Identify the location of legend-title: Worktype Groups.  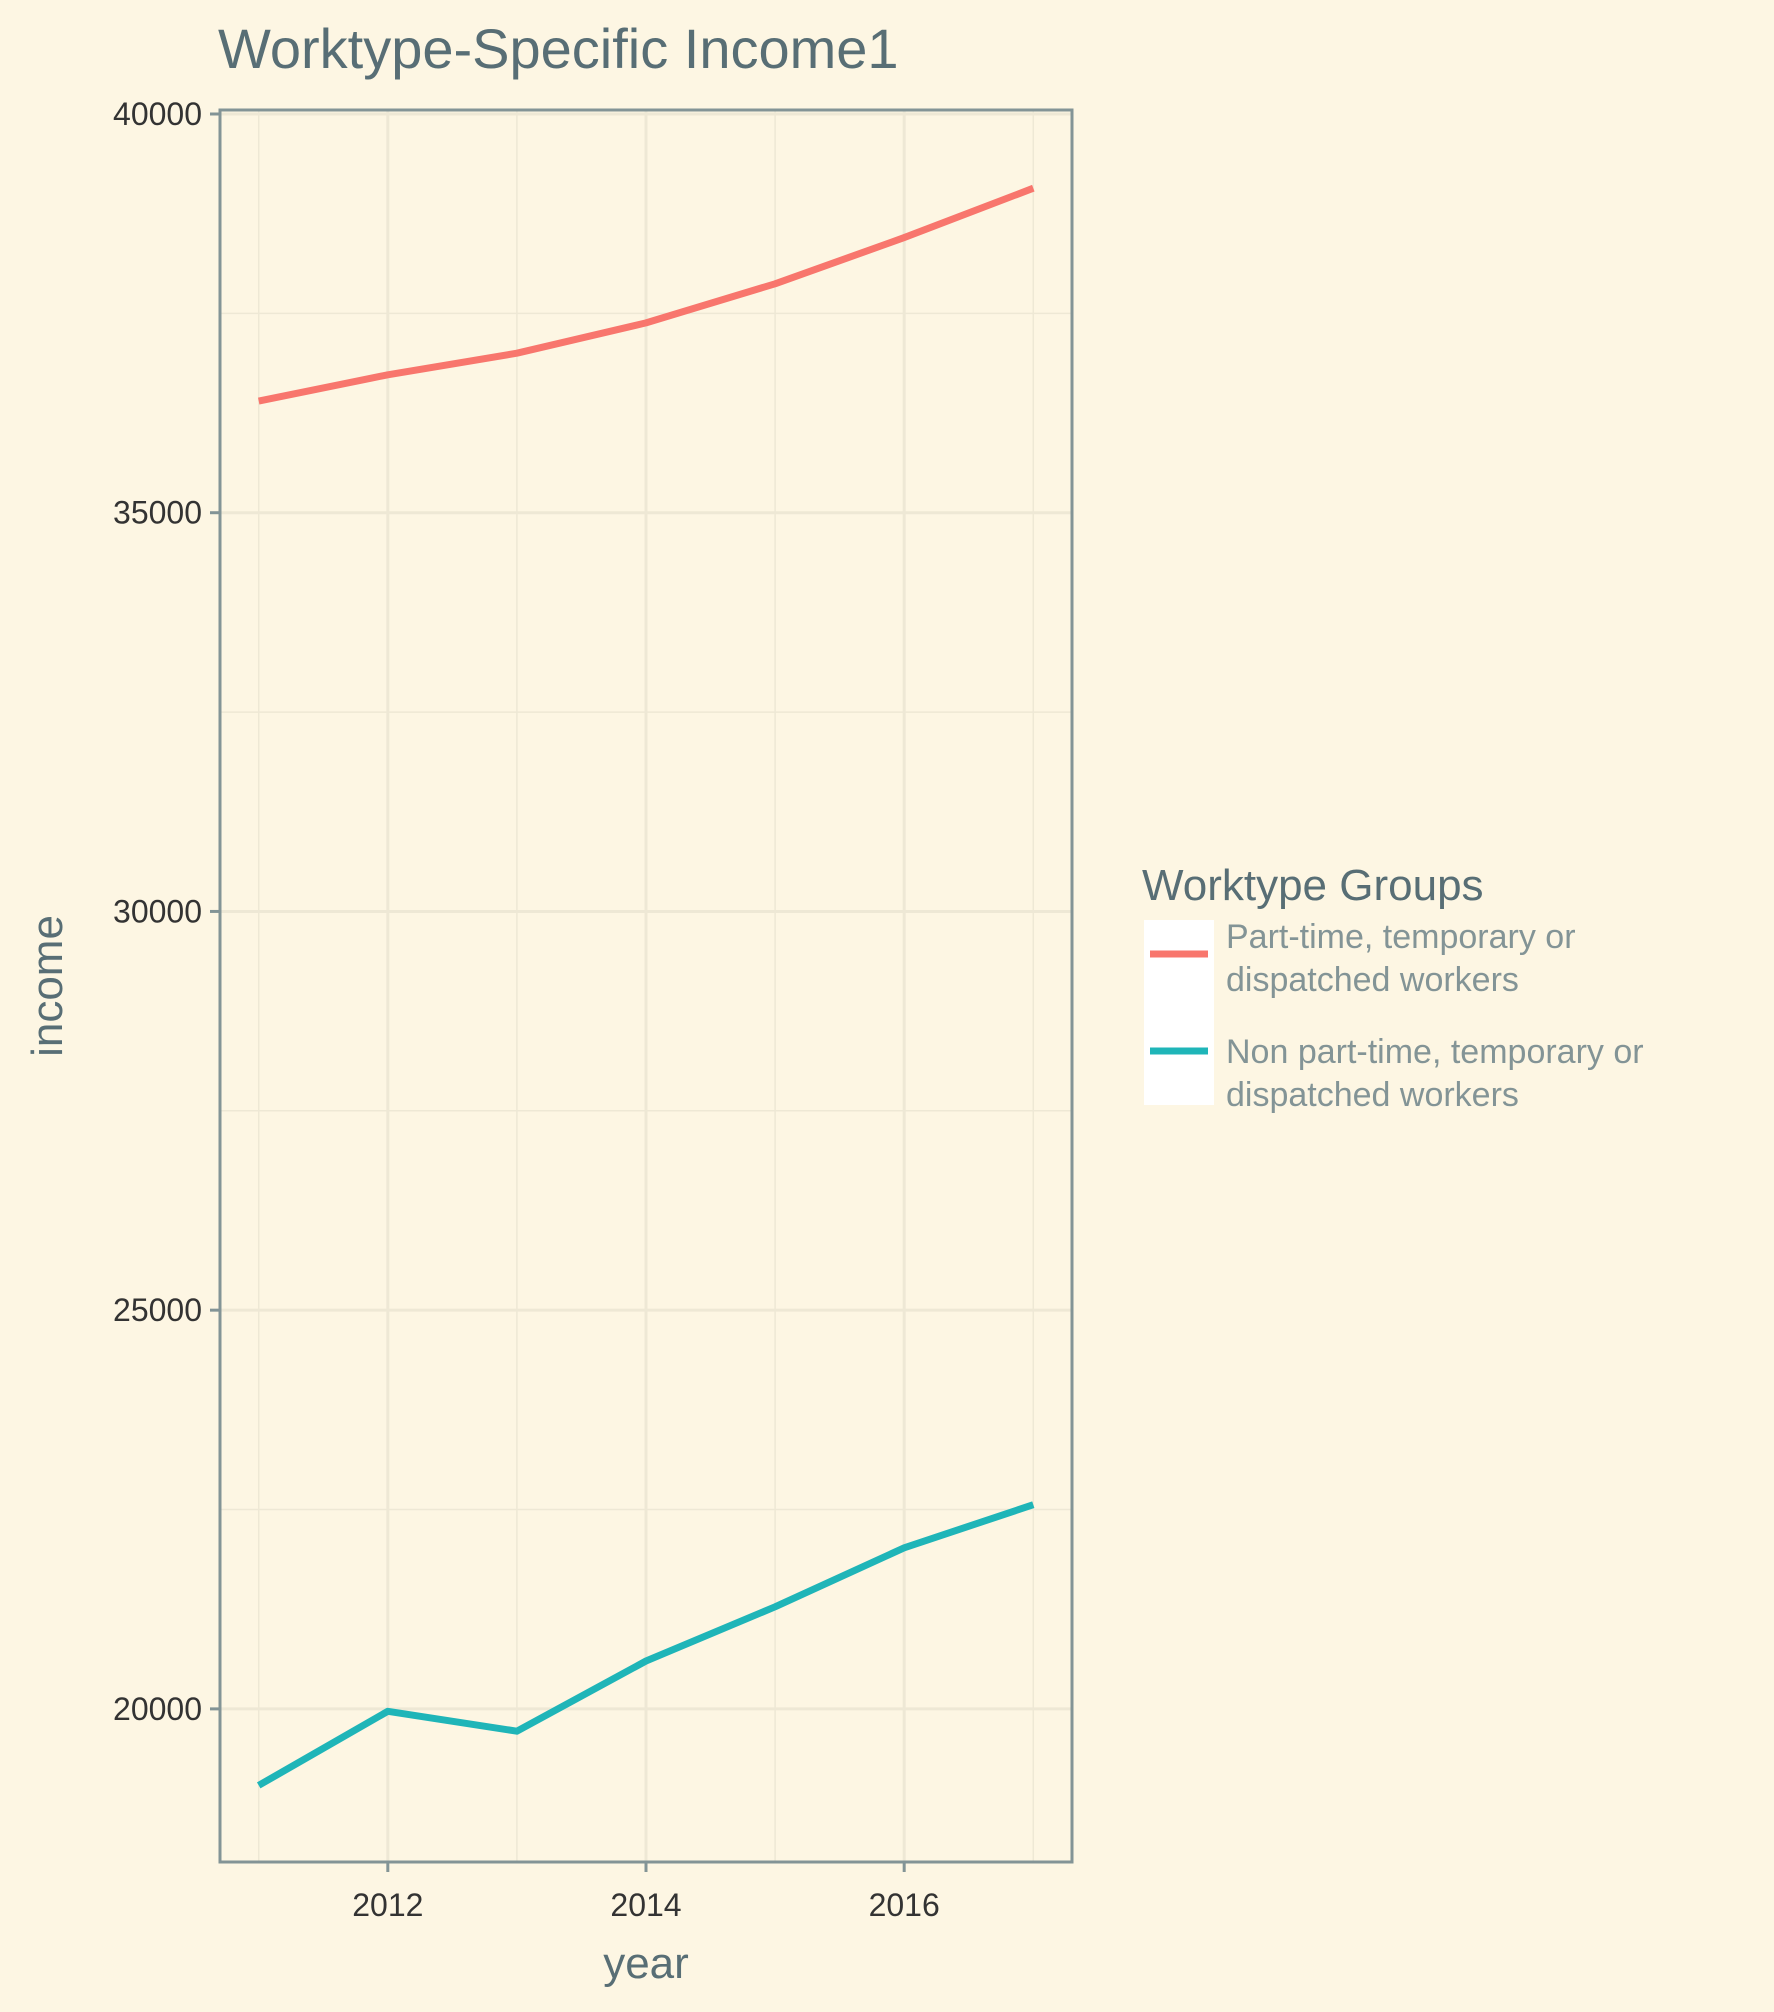
(1313, 885).